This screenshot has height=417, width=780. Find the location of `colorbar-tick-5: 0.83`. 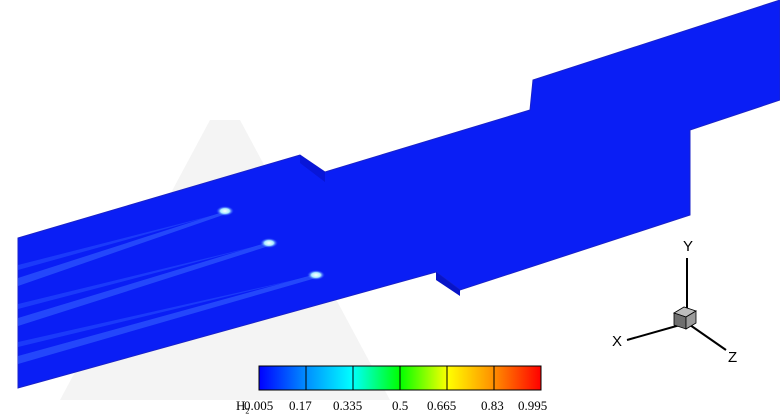

colorbar-tick-5: 0.83 is located at coordinates (492, 405).